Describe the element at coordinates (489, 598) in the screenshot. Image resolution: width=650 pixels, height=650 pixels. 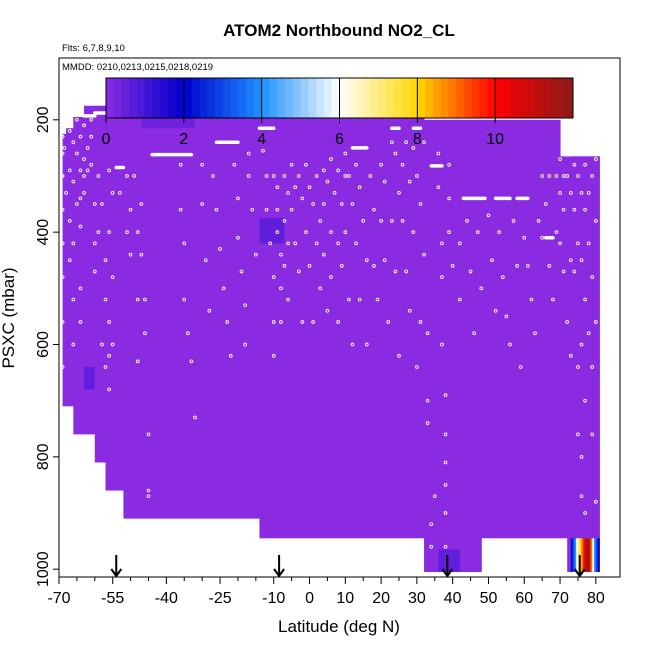
I see `x-tick-label: 50` at that location.